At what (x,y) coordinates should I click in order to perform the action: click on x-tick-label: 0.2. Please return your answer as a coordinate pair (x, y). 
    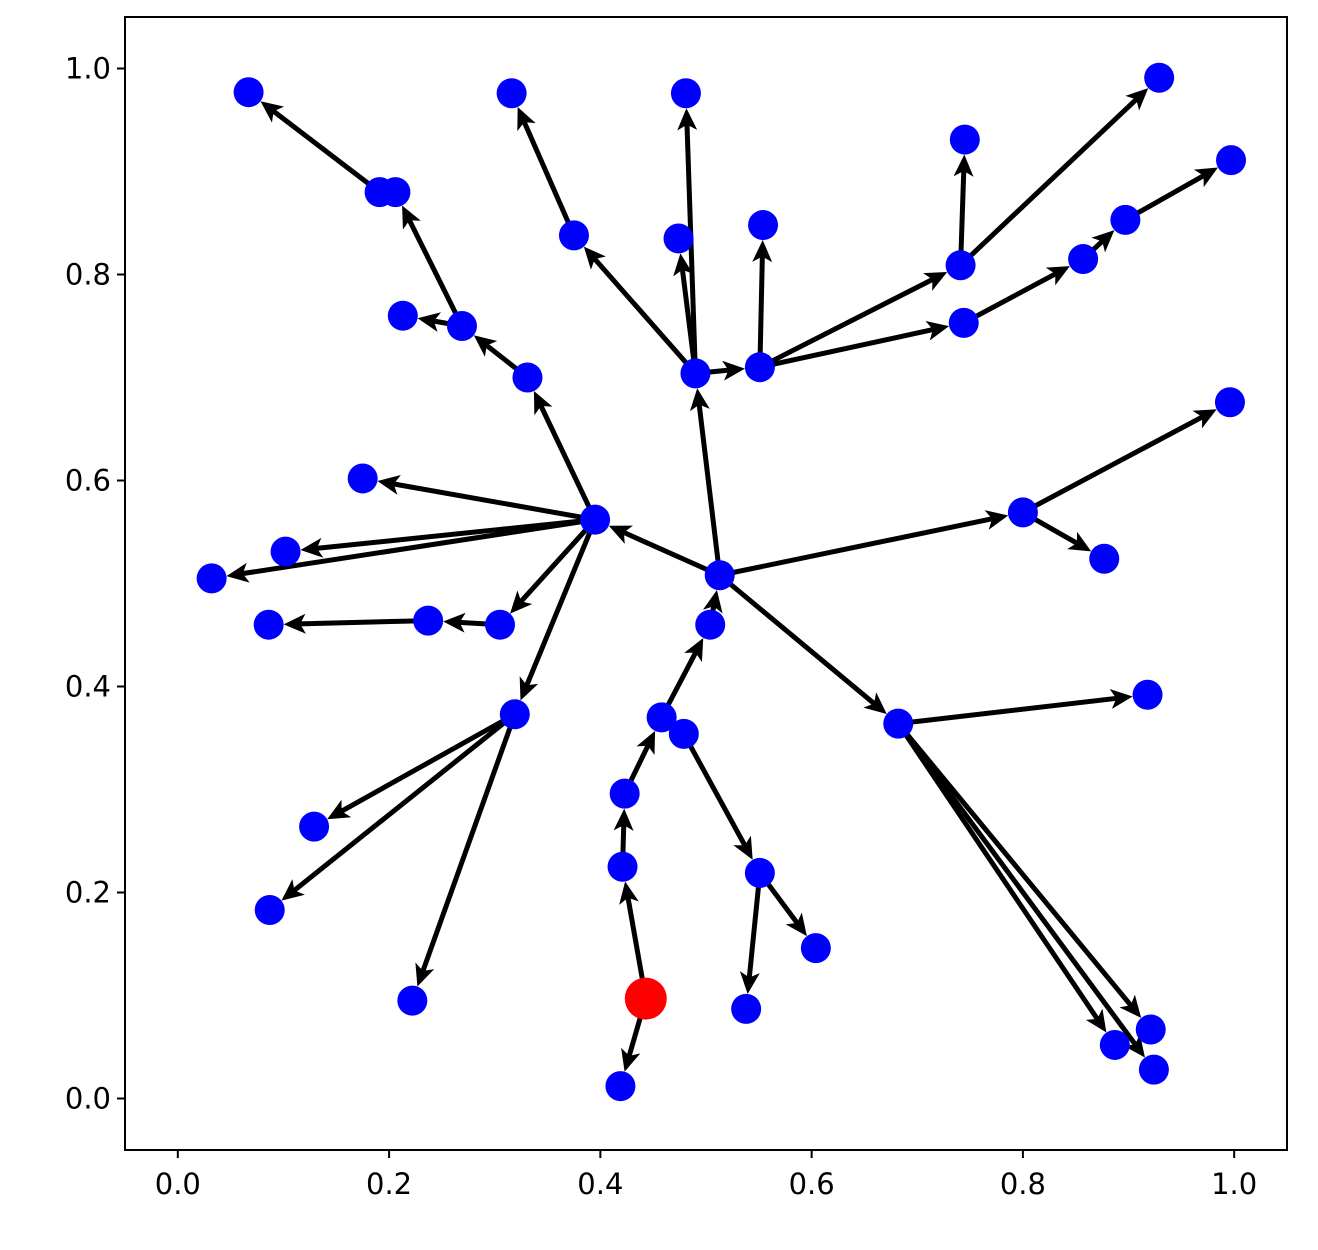
    Looking at the image, I should click on (389, 1184).